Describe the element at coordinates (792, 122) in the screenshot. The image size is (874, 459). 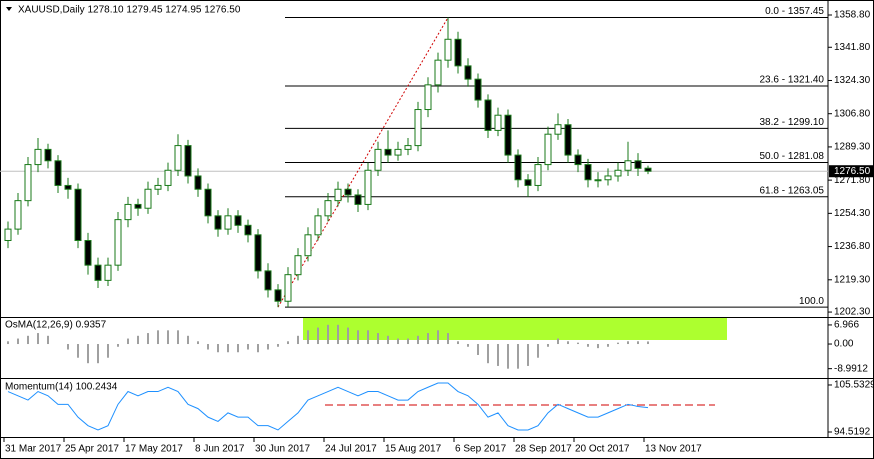
I see `fib-label: 38.2 - 1299.10` at that location.